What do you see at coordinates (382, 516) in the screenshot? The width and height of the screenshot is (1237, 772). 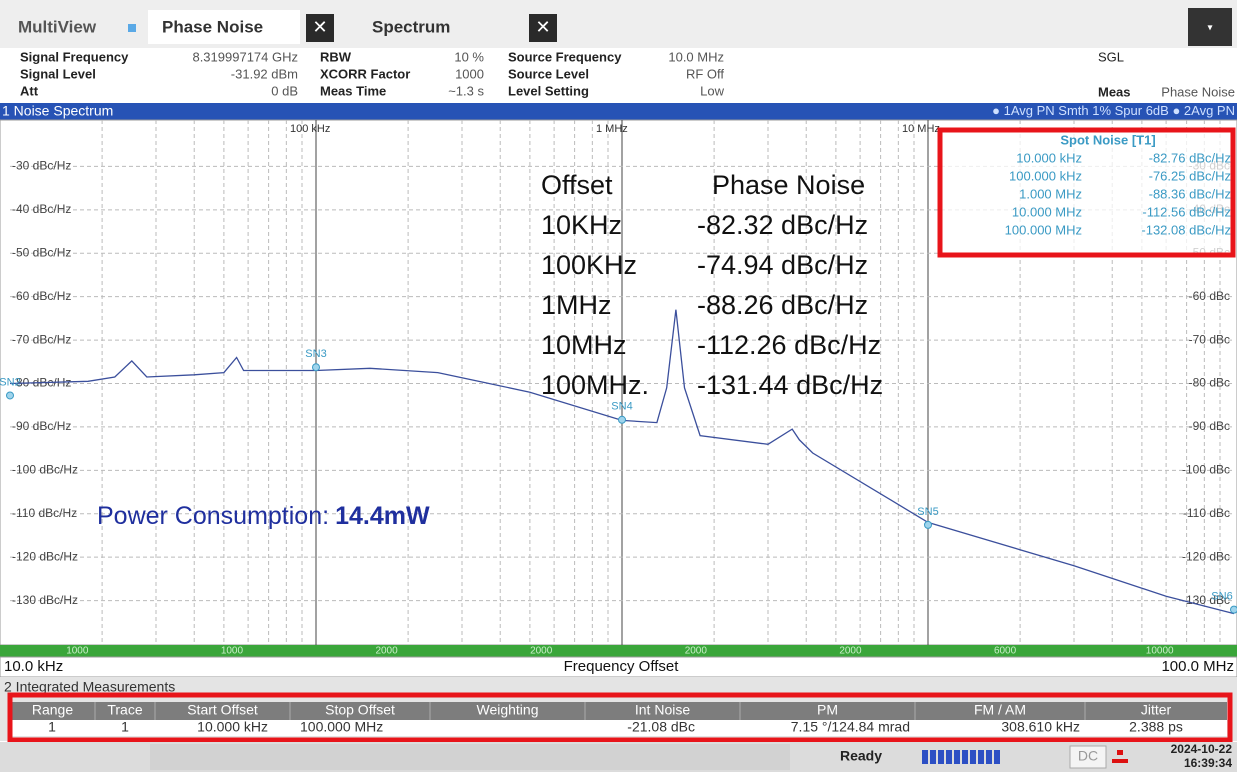 I see `power-value: 14.4mW` at bounding box center [382, 516].